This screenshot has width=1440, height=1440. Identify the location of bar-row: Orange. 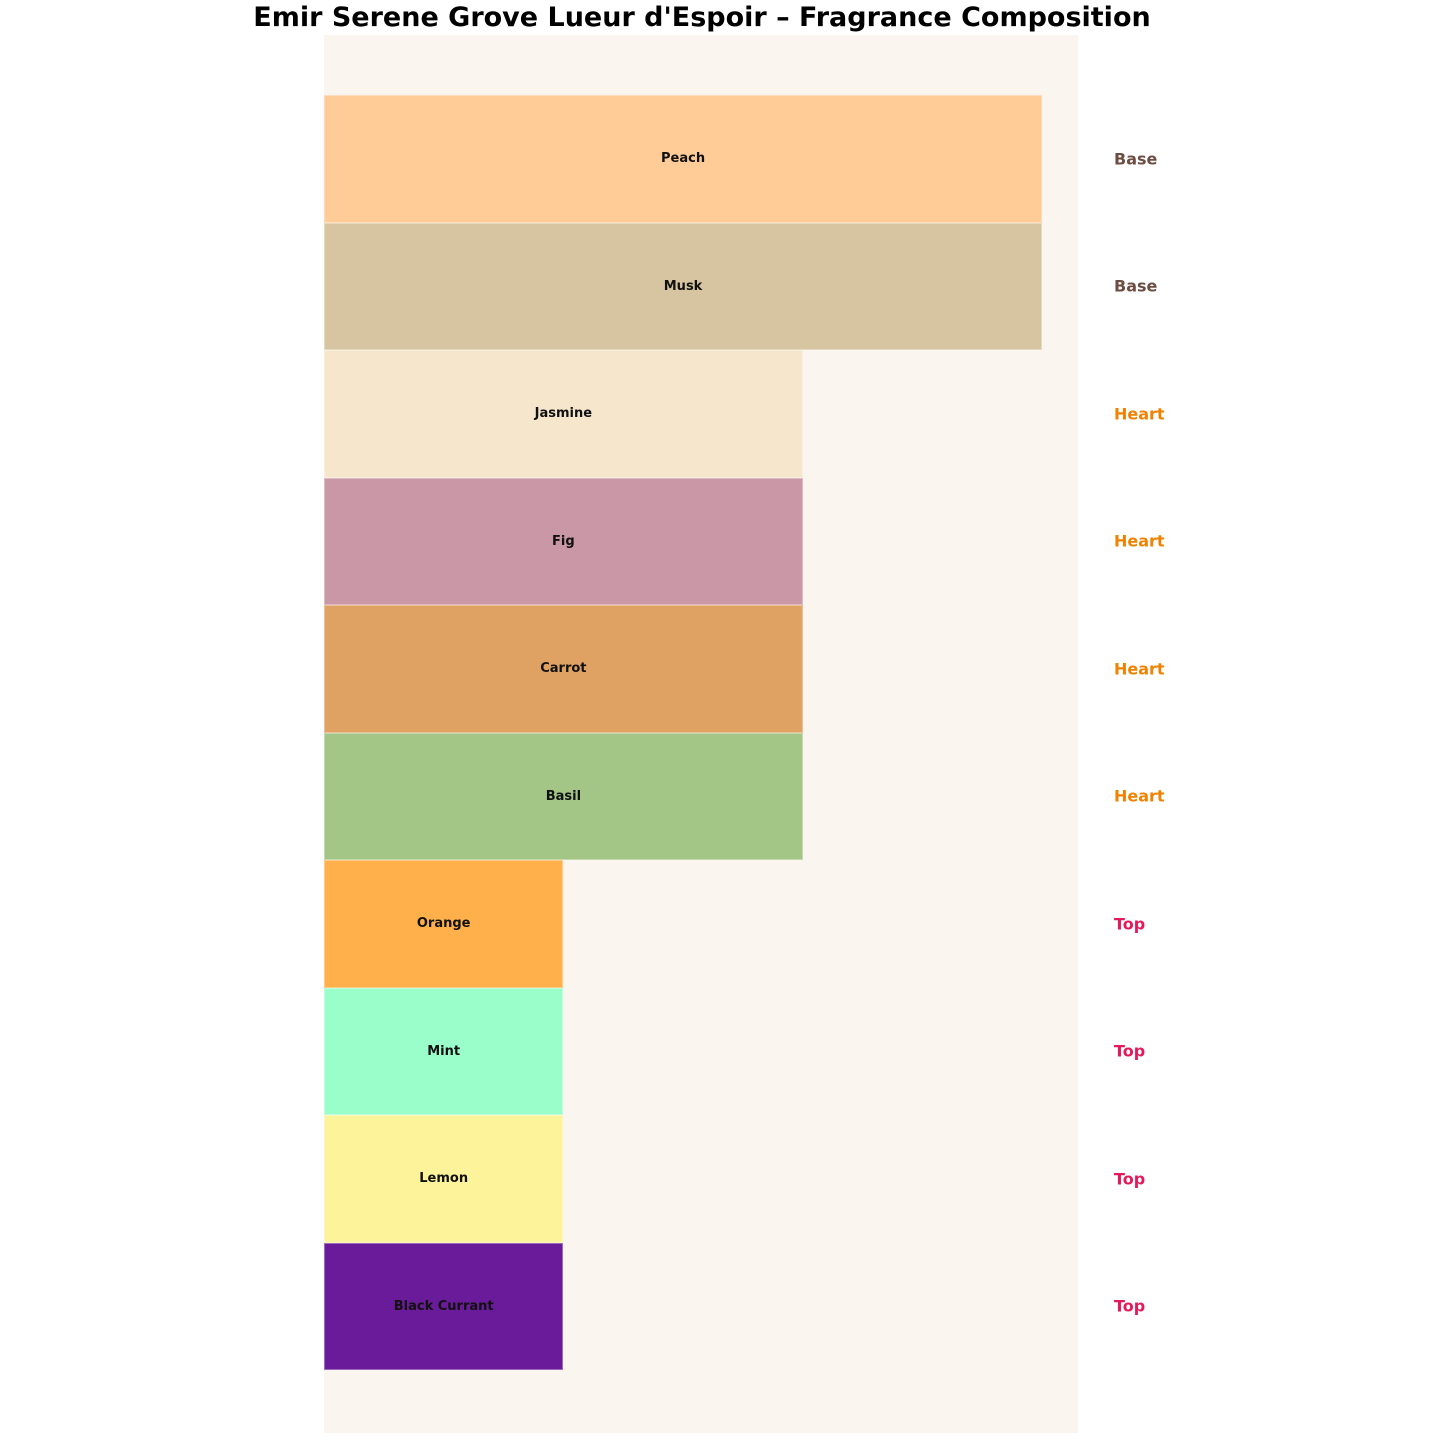
(701, 924).